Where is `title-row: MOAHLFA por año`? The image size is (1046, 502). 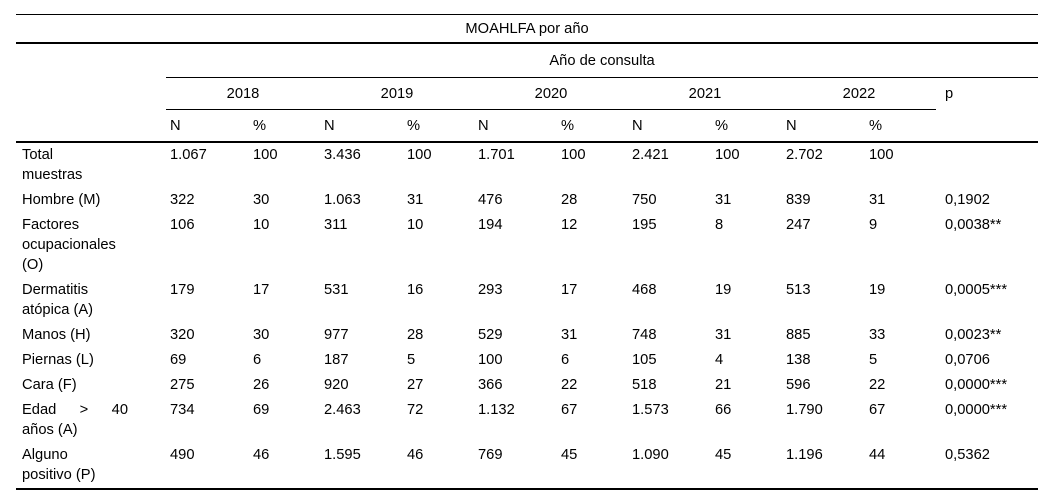
title-row: MOAHLFA por año is located at coordinates (527, 29).